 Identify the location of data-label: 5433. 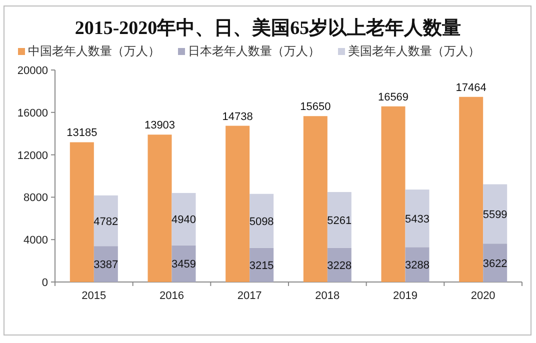
(417, 219).